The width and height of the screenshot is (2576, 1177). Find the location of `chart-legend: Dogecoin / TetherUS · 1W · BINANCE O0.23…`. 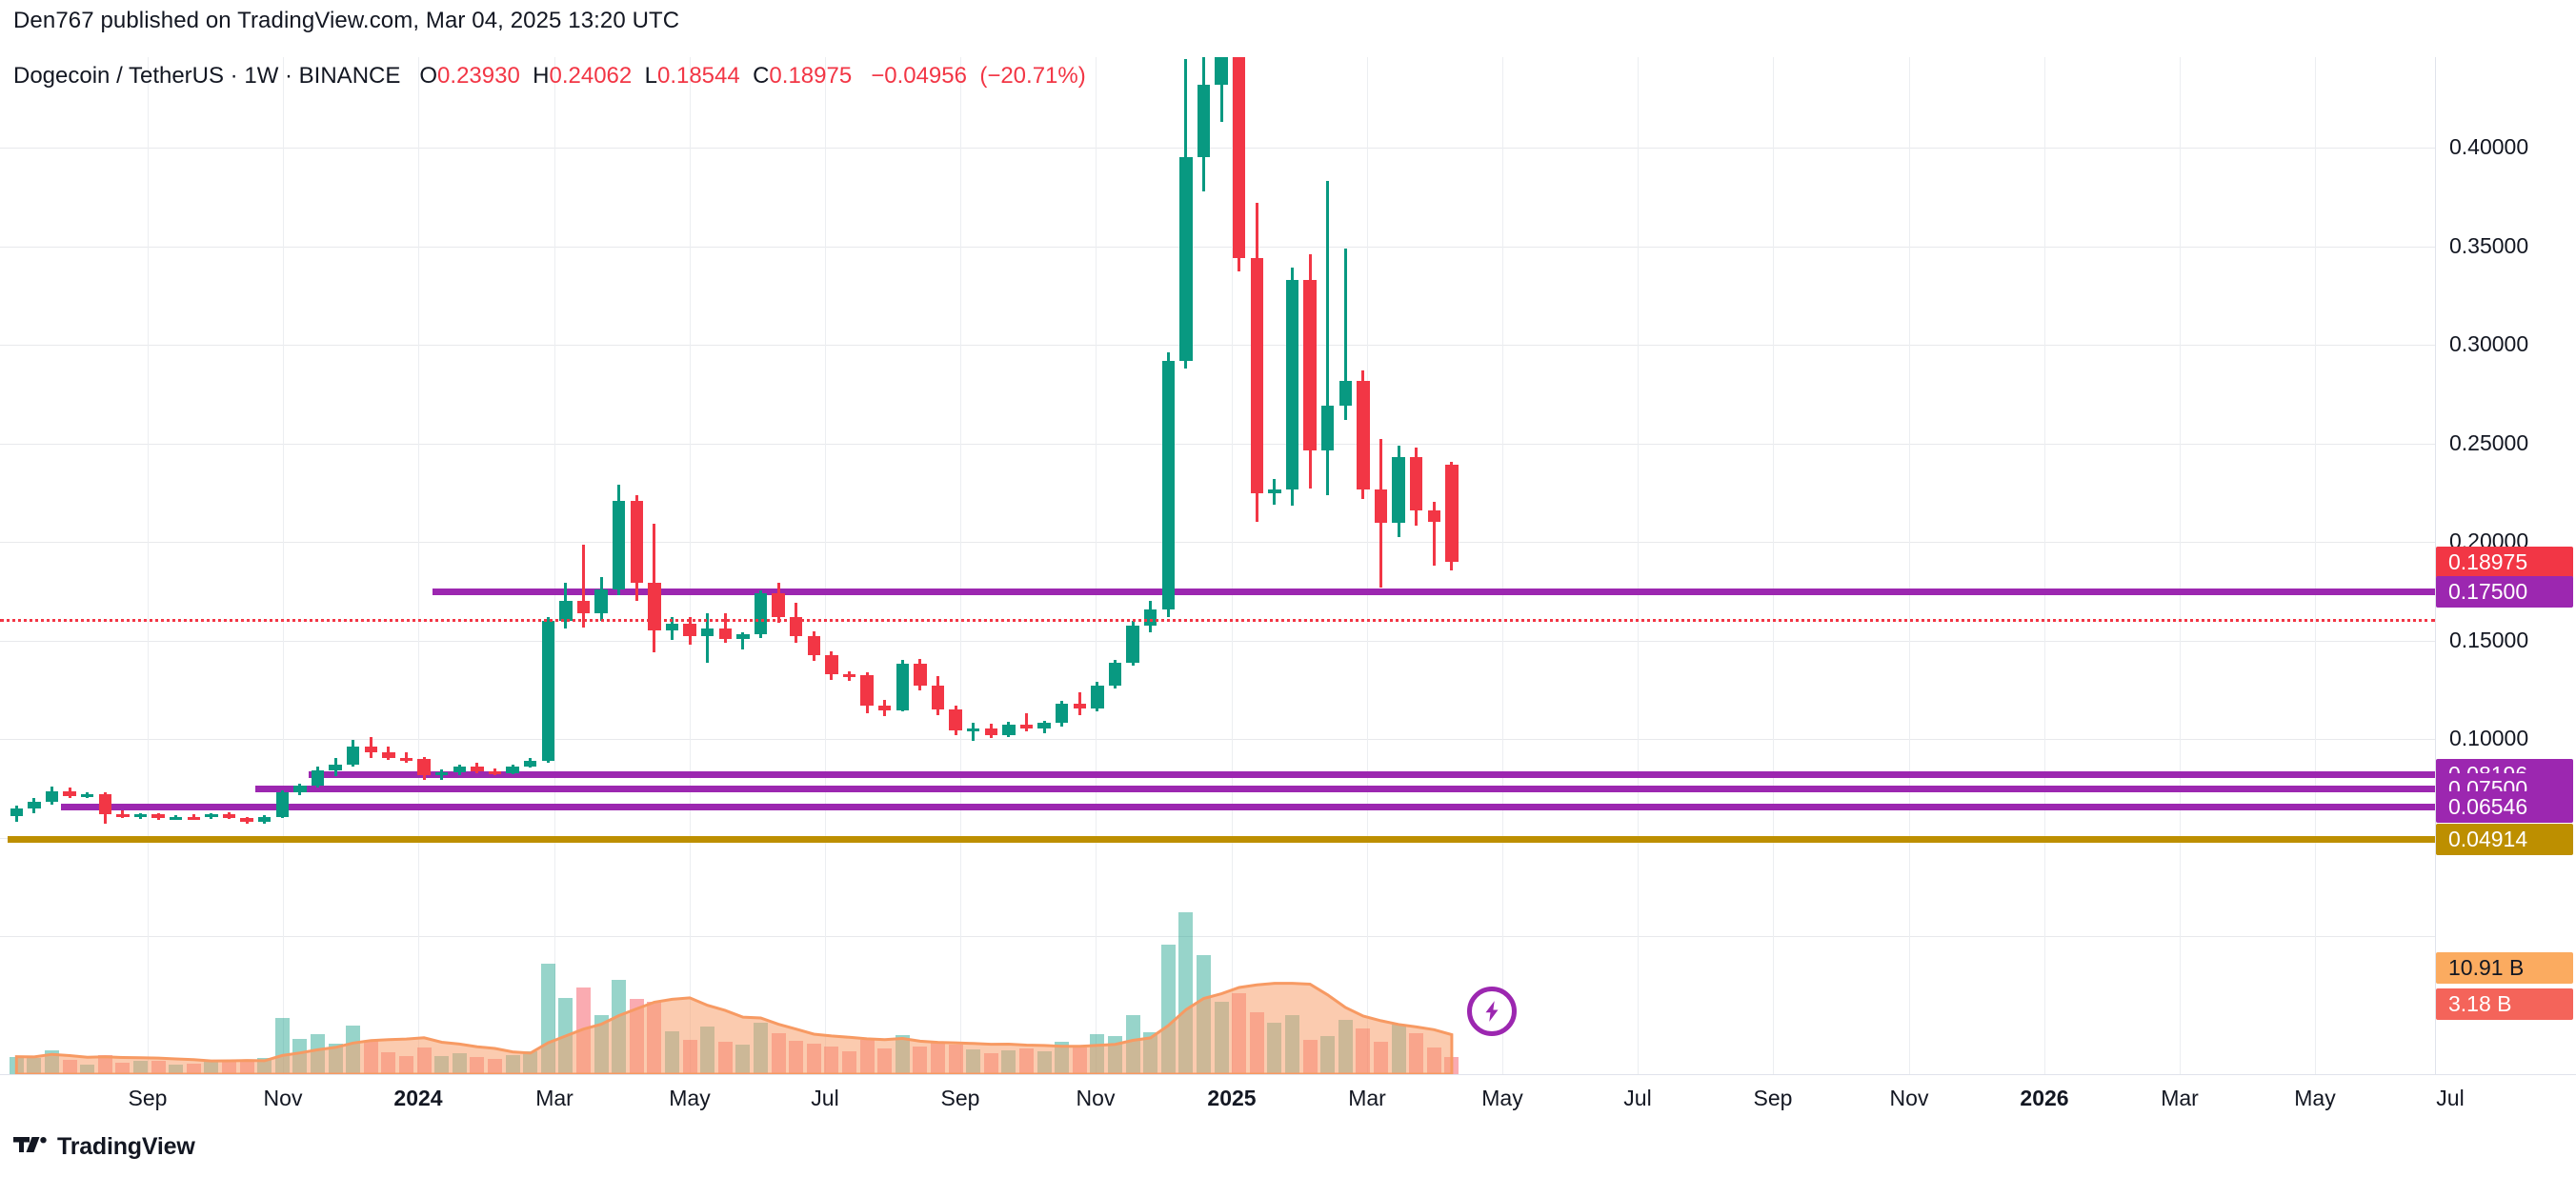

chart-legend: Dogecoin / TetherUS · 1W · BINANCE O0.23… is located at coordinates (549, 76).